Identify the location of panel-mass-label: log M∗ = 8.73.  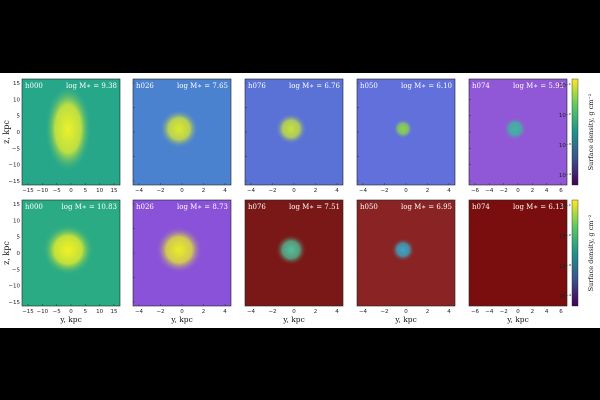
(202, 207).